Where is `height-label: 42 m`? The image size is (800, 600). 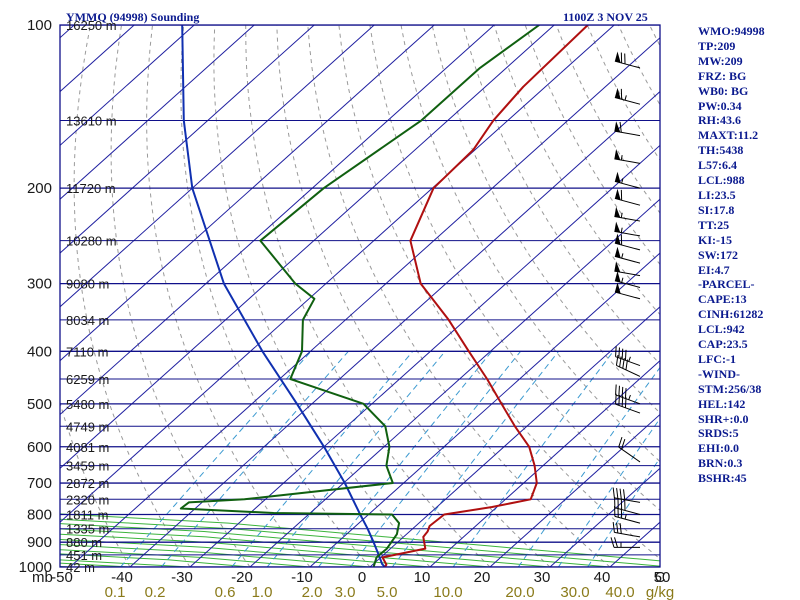 height-label: 42 m is located at coordinates (80, 567).